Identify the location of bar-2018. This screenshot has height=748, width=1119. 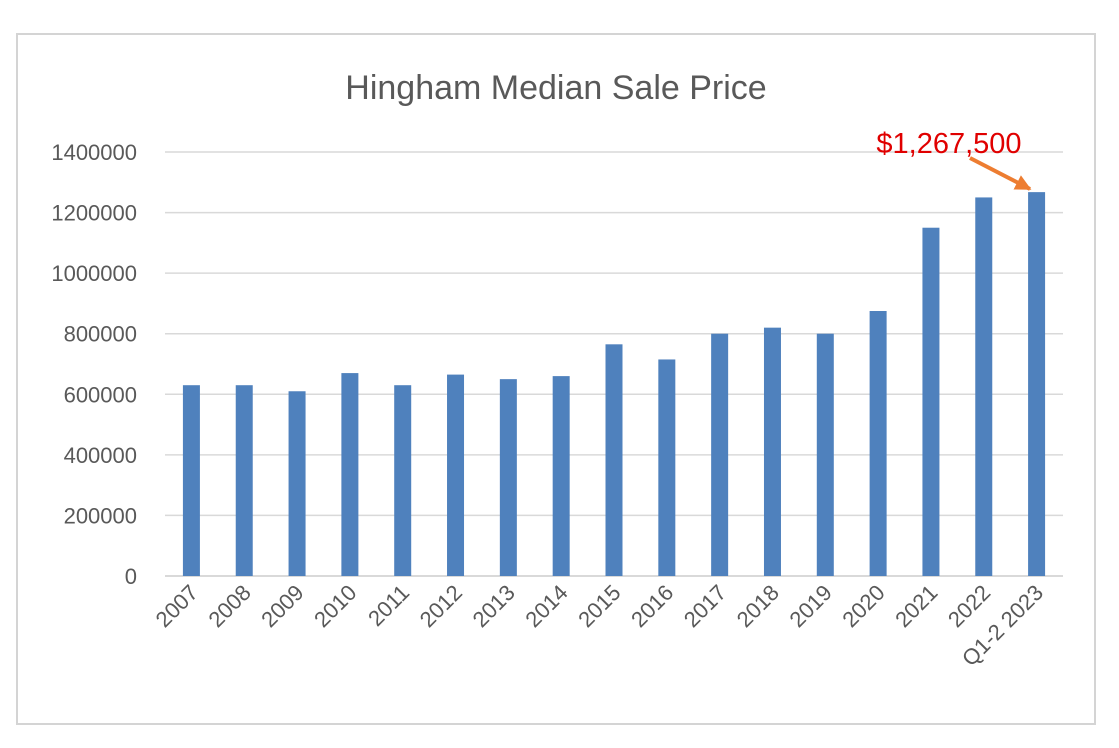
(772, 451).